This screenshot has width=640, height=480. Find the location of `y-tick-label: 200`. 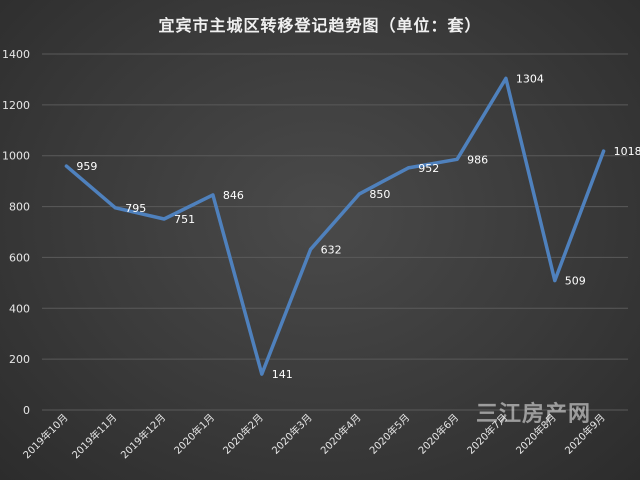

y-tick-label: 200 is located at coordinates (19, 359).